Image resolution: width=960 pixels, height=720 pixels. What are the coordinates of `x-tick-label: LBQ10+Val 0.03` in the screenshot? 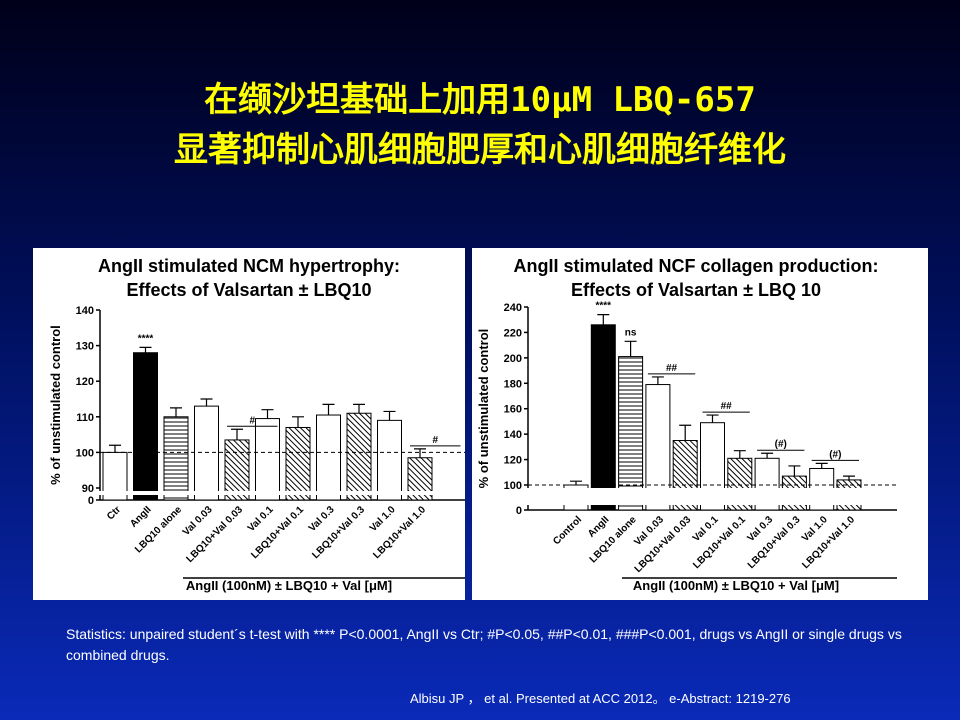 It's located at (214, 534).